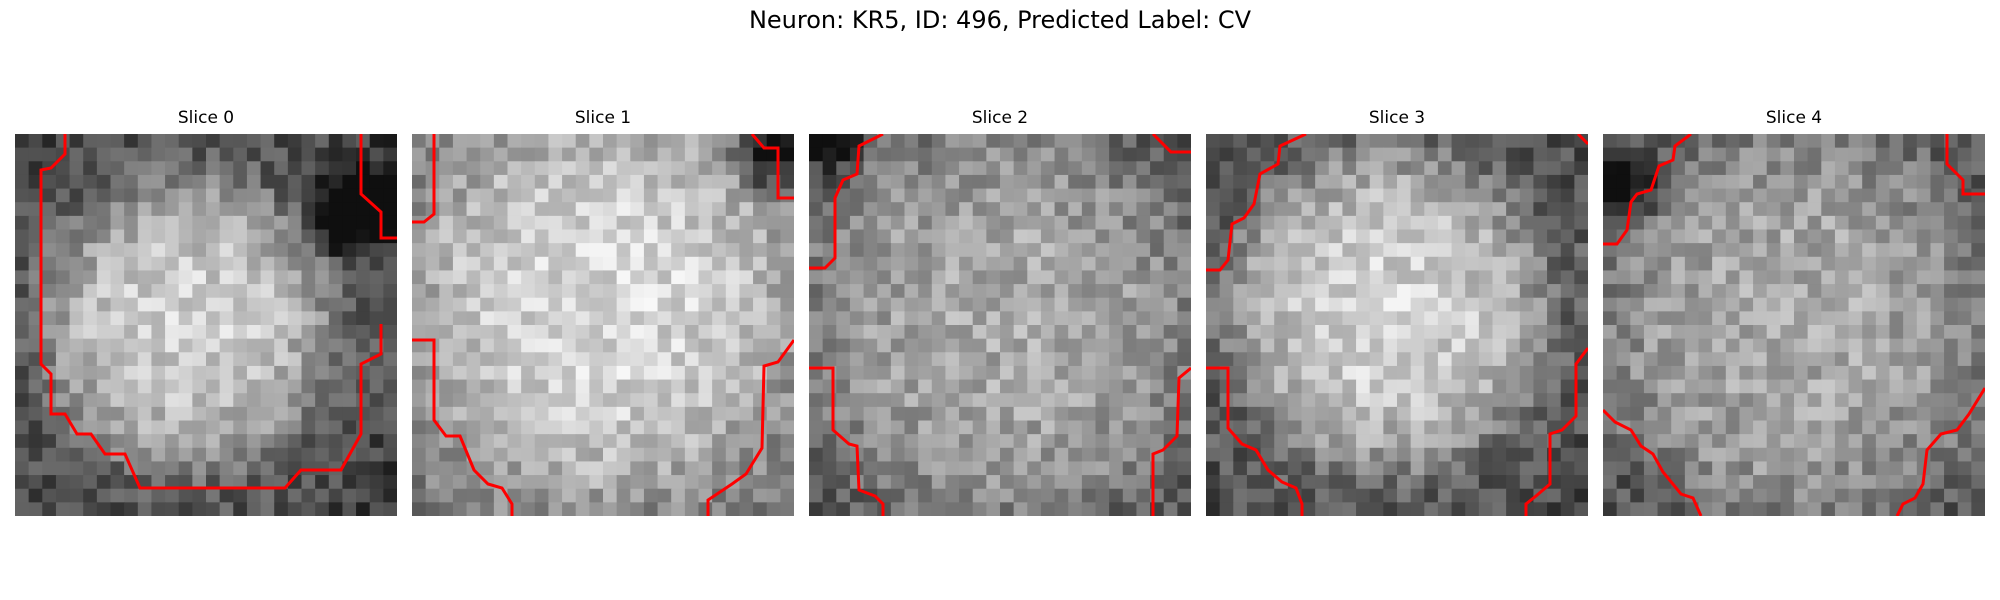 This screenshot has width=2000, height=600. I want to click on slice-title-0: Slice 0, so click(206, 118).